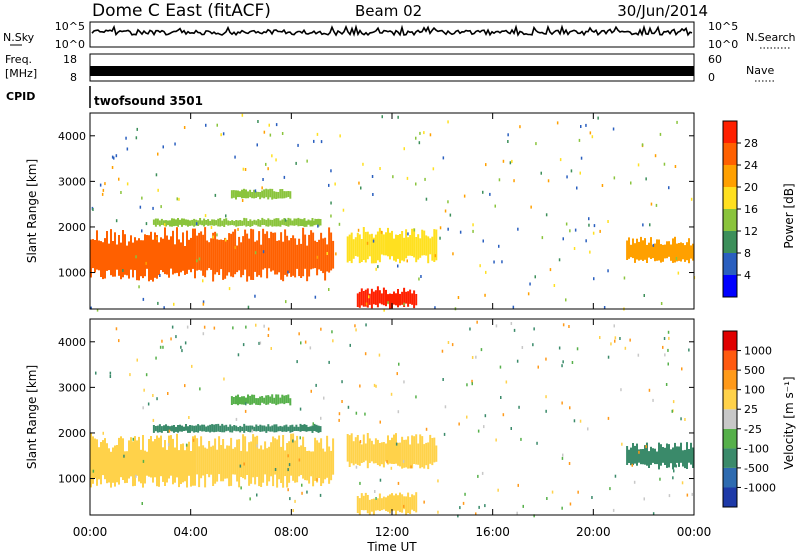 The image size is (800, 554). What do you see at coordinates (730, 438) in the screenshot?
I see `velocity-colorbar-segment` at bounding box center [730, 438].